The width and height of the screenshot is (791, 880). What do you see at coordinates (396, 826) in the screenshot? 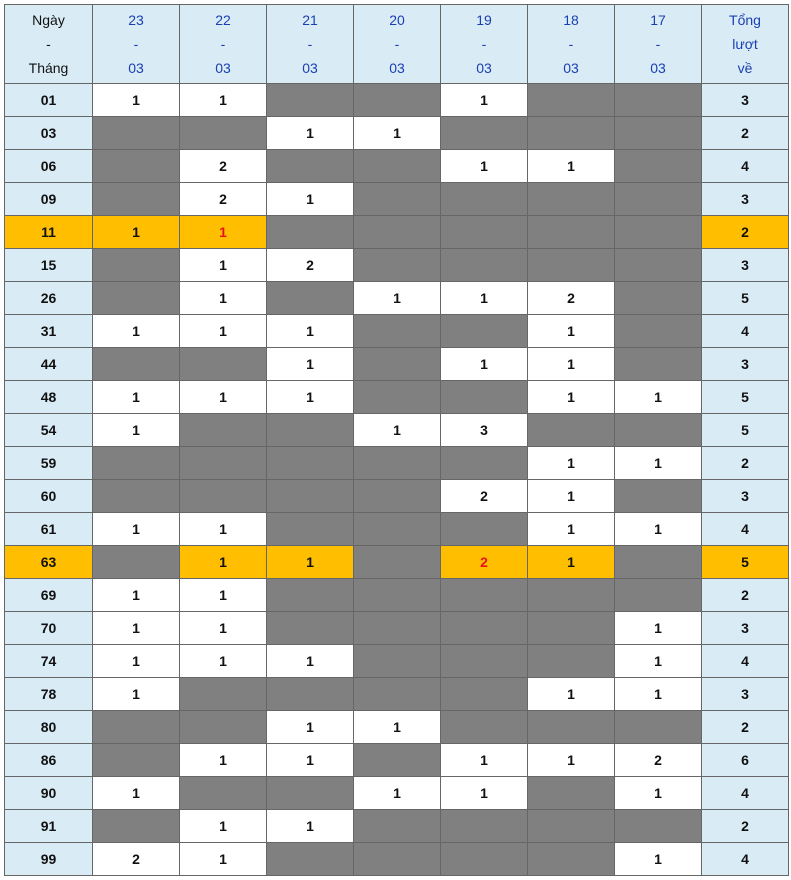
I see `table-row: 91 1 1 2` at bounding box center [396, 826].